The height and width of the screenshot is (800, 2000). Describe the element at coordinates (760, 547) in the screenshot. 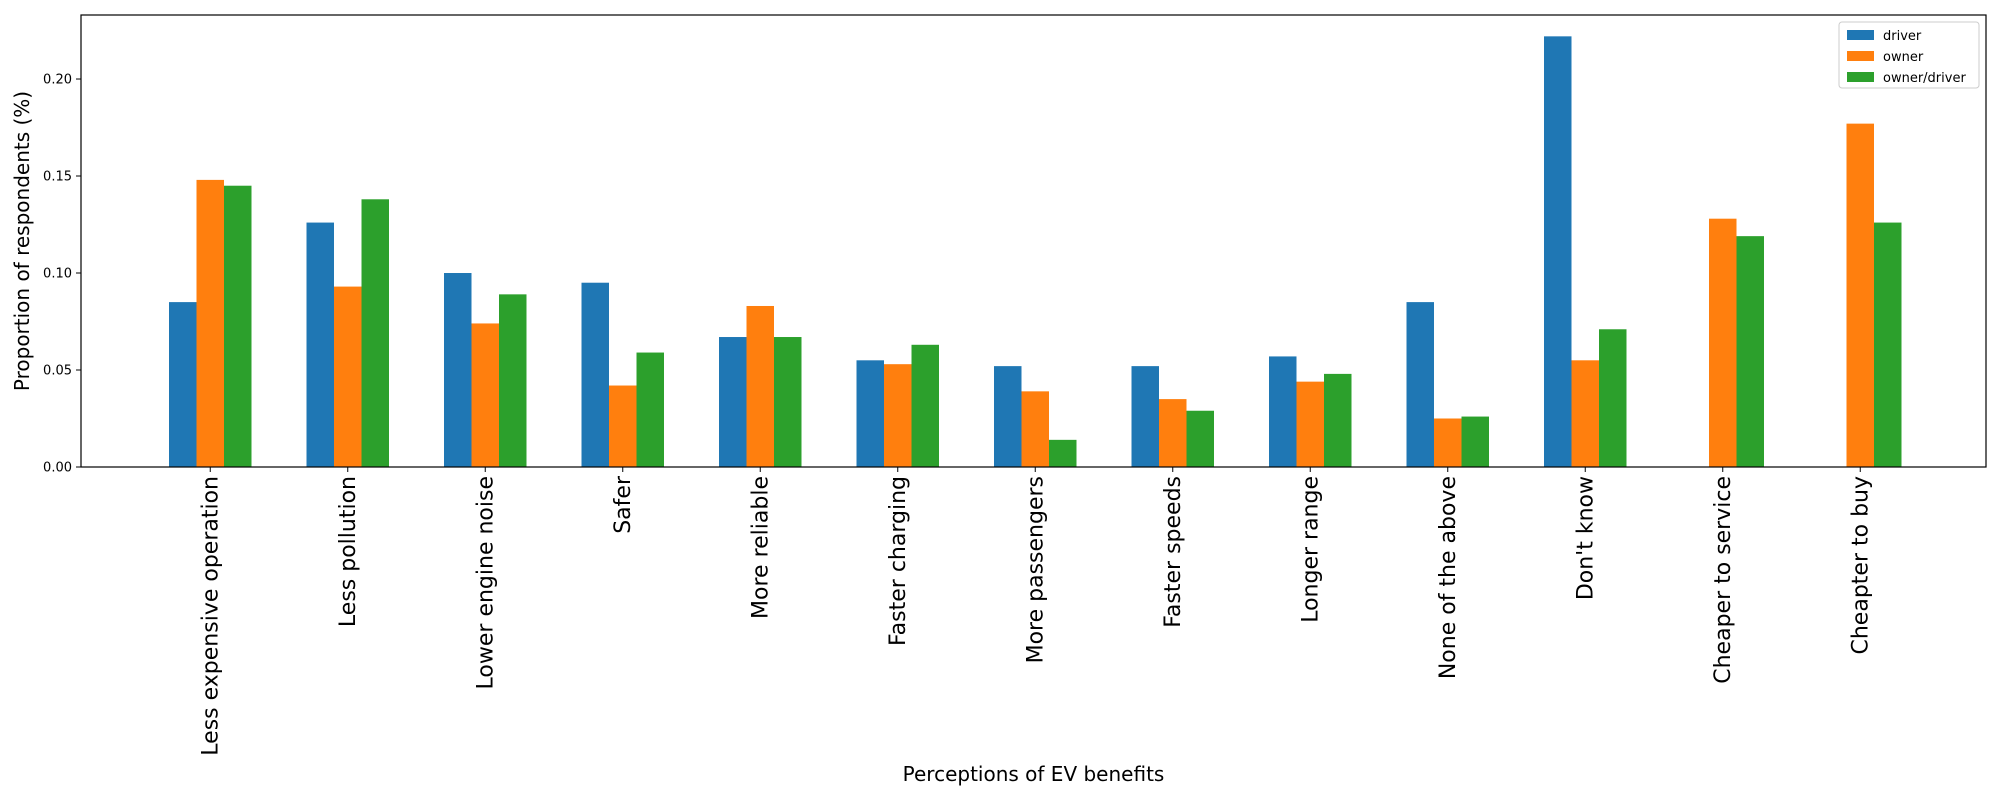

I see `x-tick-label: More reliable` at that location.